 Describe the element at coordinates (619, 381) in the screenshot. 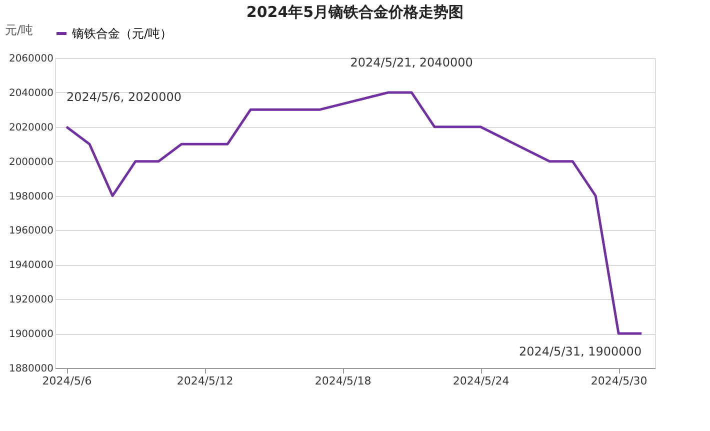

I see `x-tick-label: 2024/5/30` at that location.